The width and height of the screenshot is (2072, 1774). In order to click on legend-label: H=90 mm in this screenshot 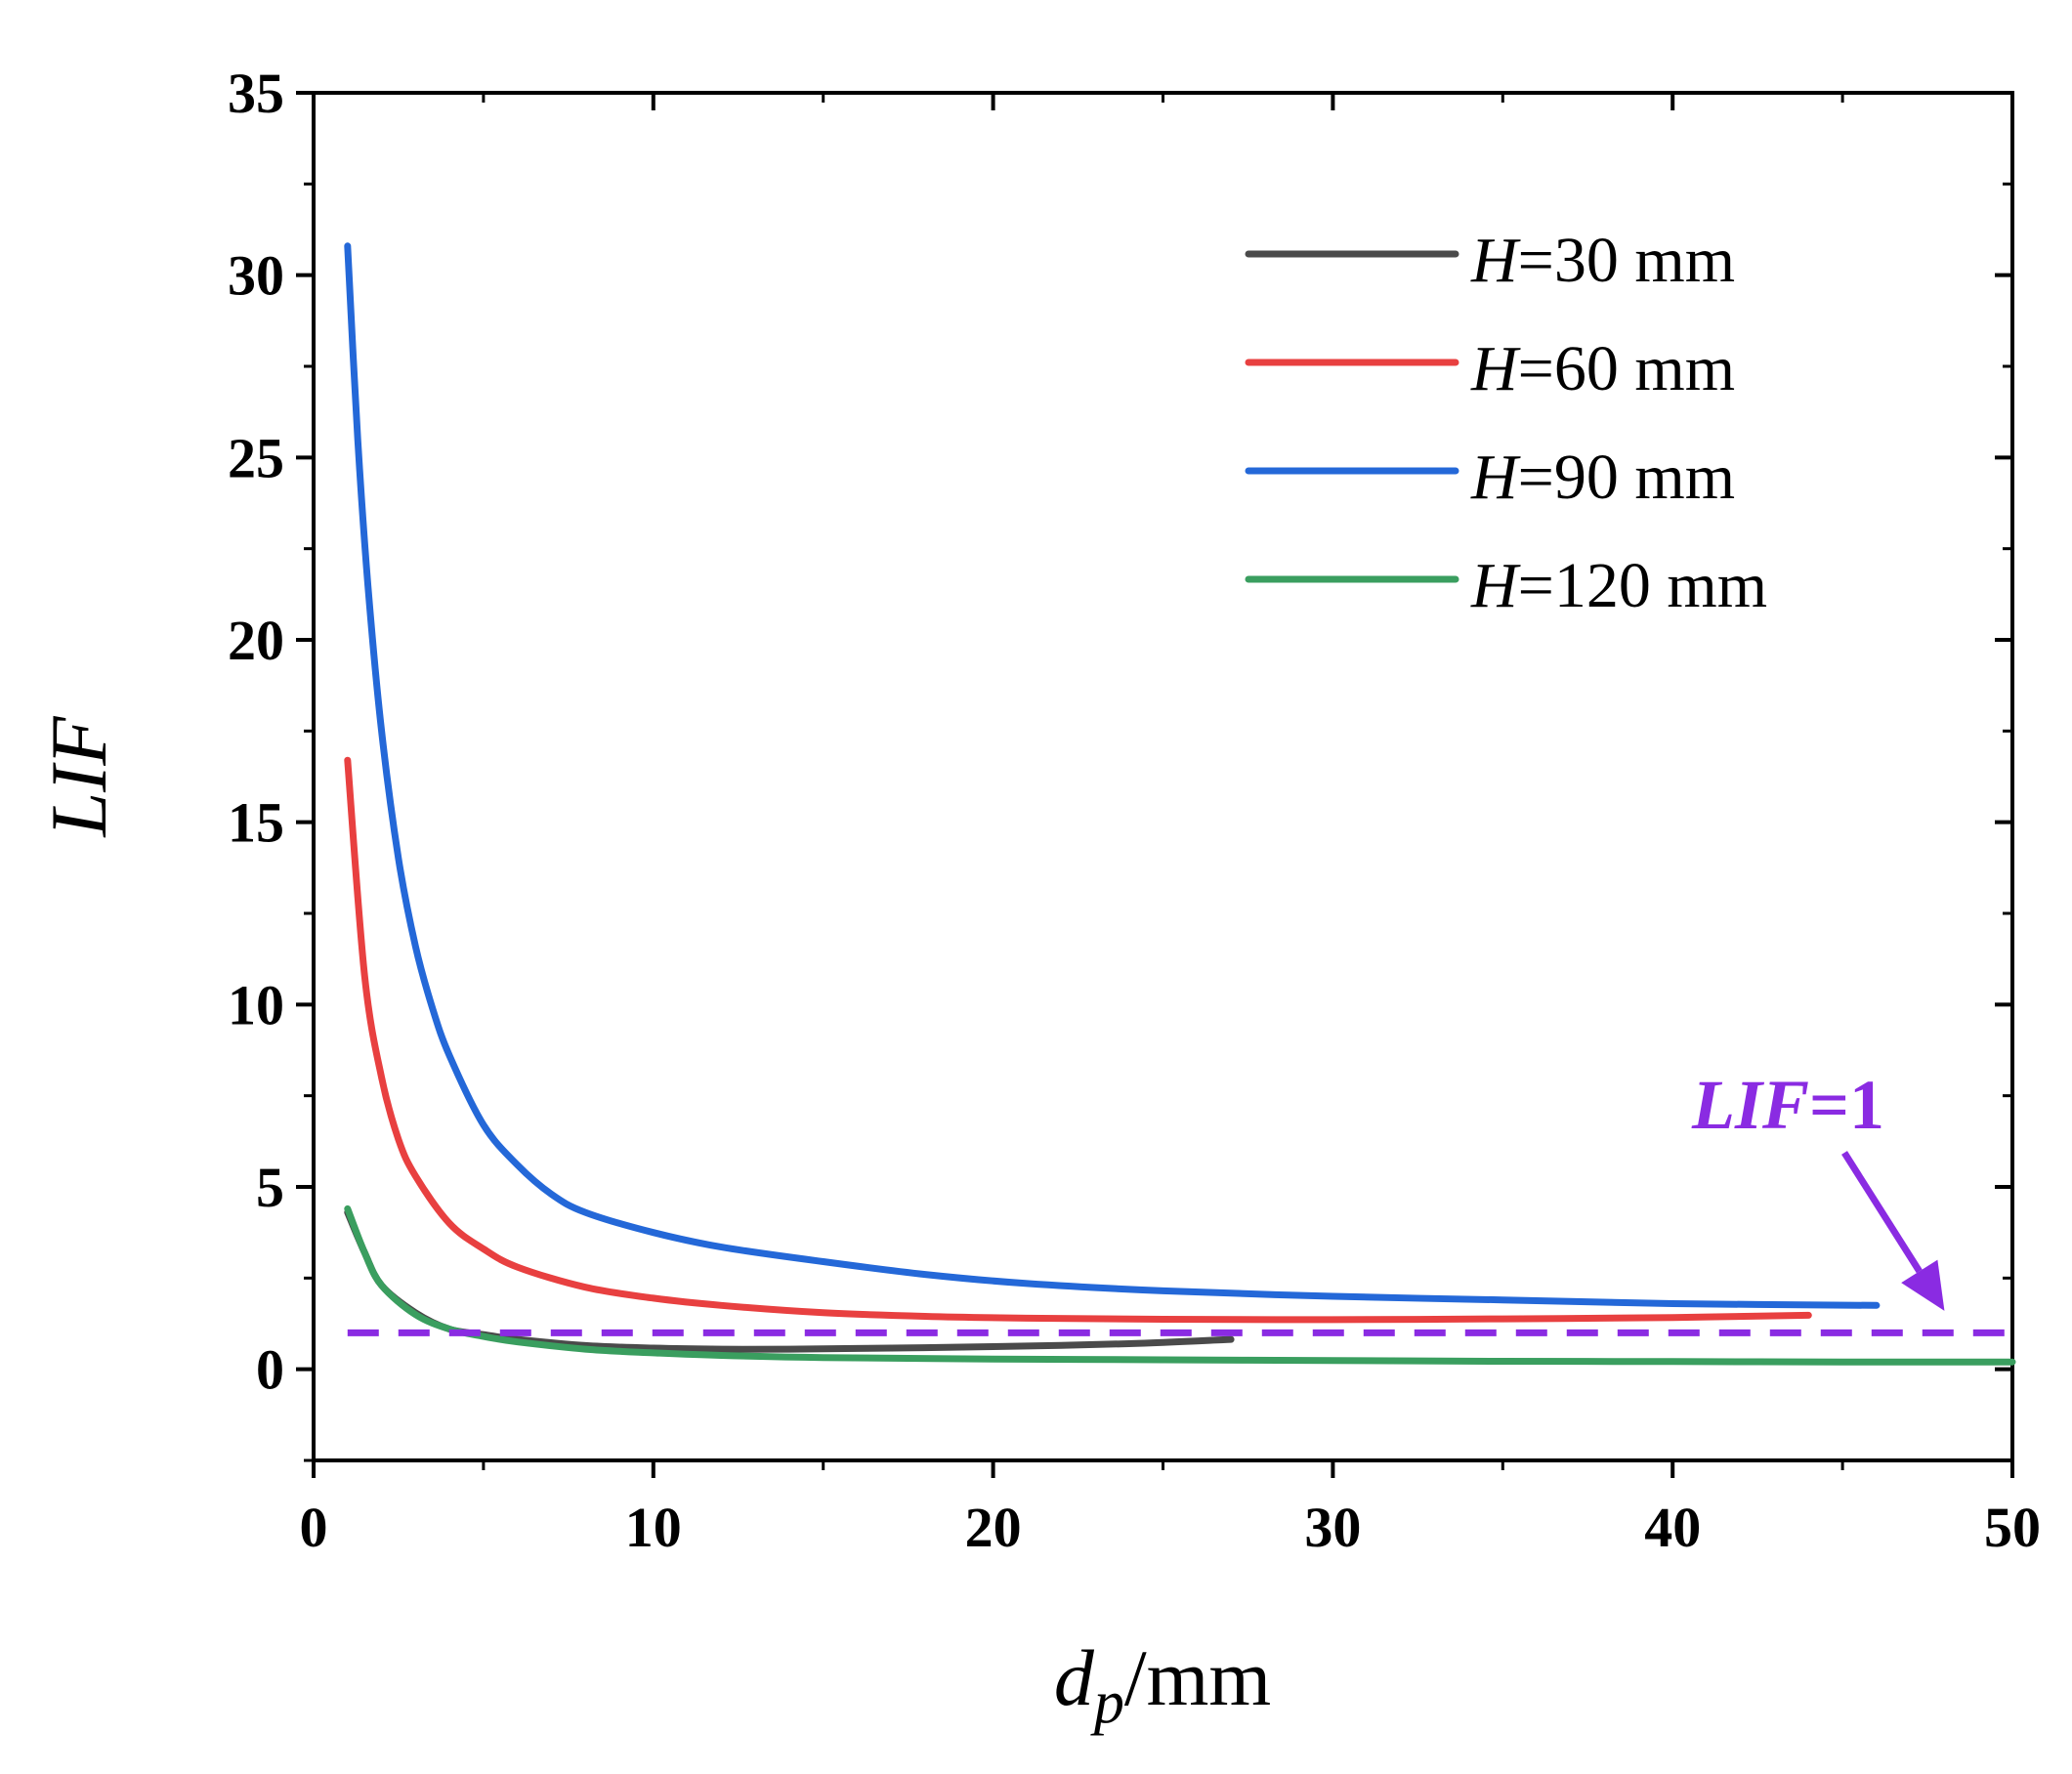, I will do `click(1603, 477)`.